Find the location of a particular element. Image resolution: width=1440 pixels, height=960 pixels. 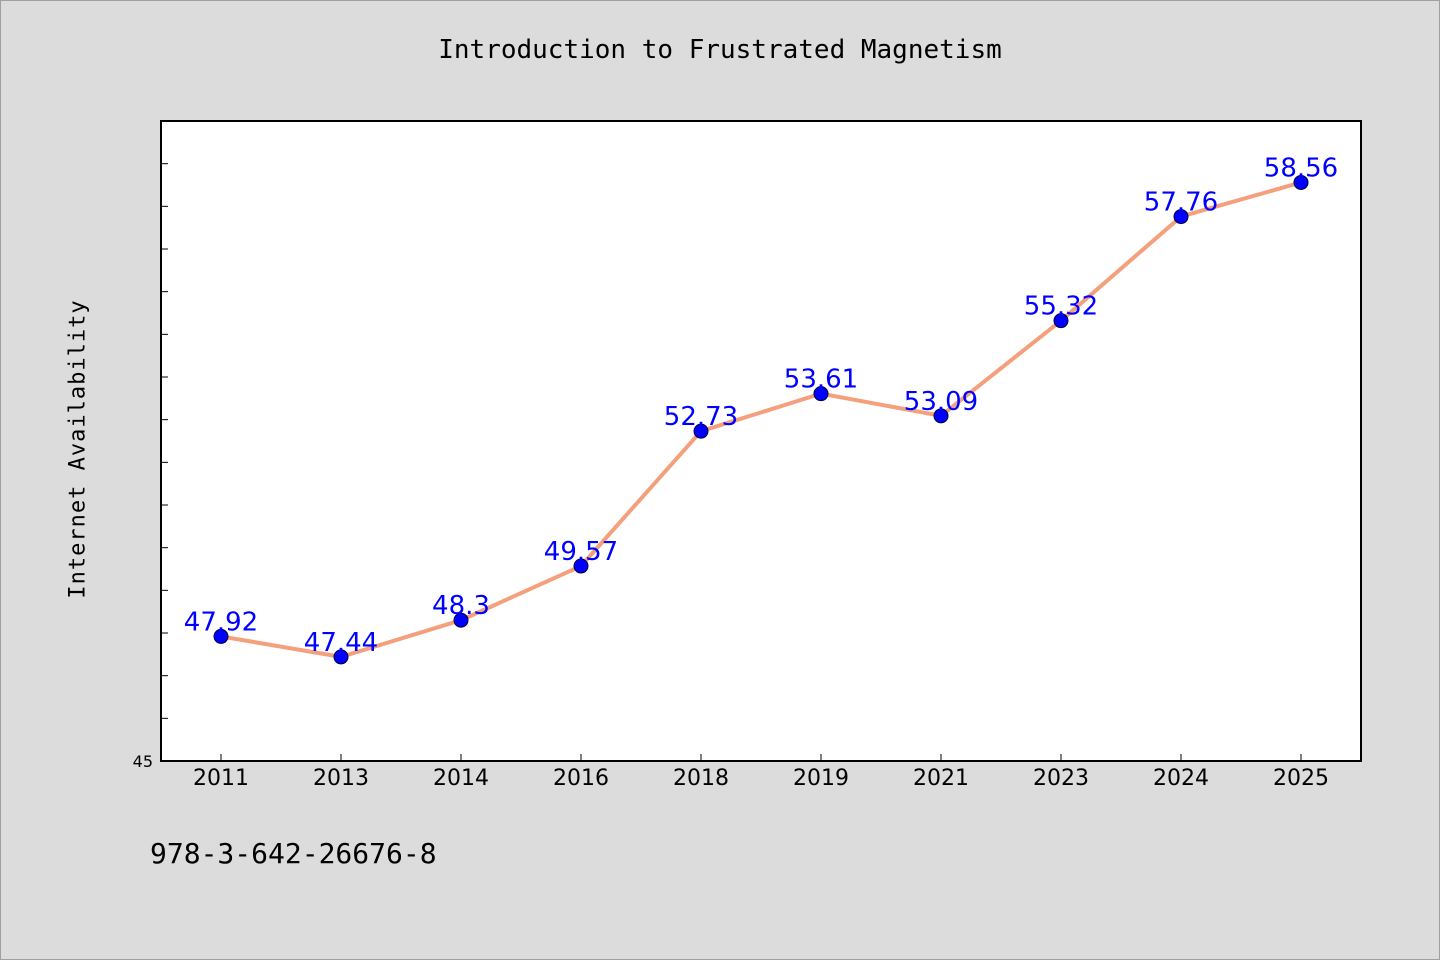

data-label: 47.44 is located at coordinates (341, 643).